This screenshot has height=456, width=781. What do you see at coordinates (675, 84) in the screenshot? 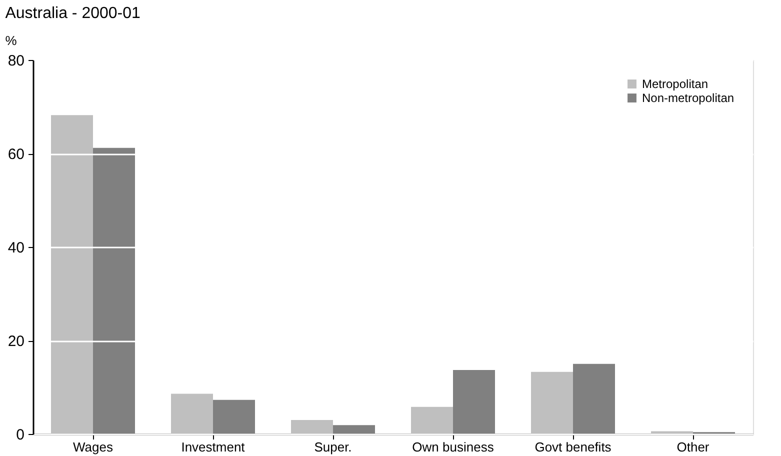
I see `legend-label: Metropolitan` at bounding box center [675, 84].